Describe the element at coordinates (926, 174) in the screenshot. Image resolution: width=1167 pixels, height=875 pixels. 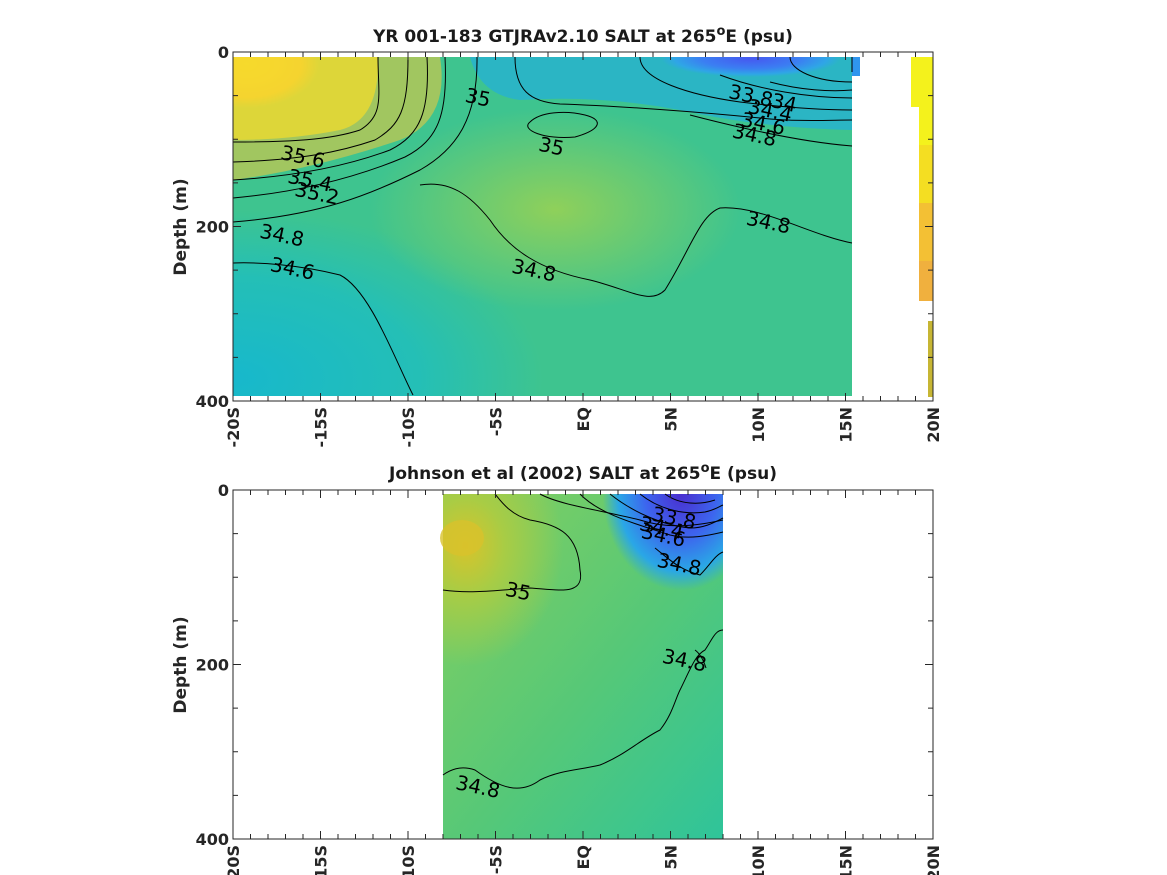
I see `edge-strip-b` at that location.